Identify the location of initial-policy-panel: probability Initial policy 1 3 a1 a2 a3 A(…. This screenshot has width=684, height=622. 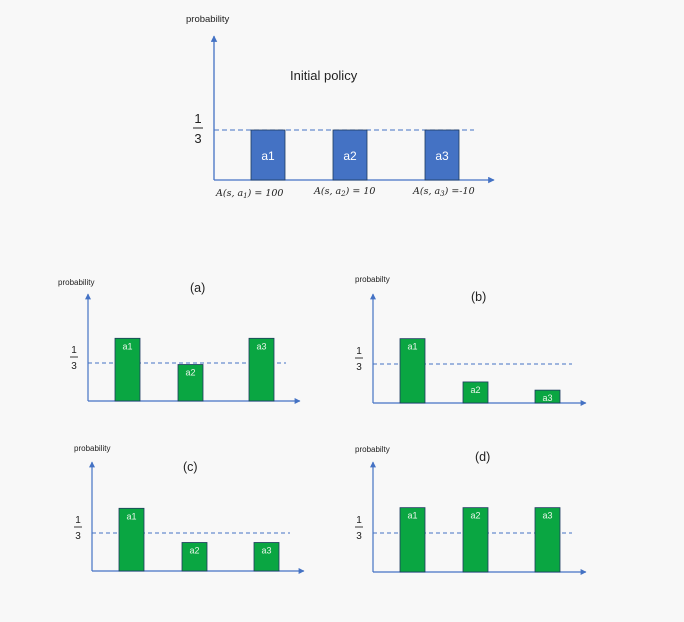
(340, 107).